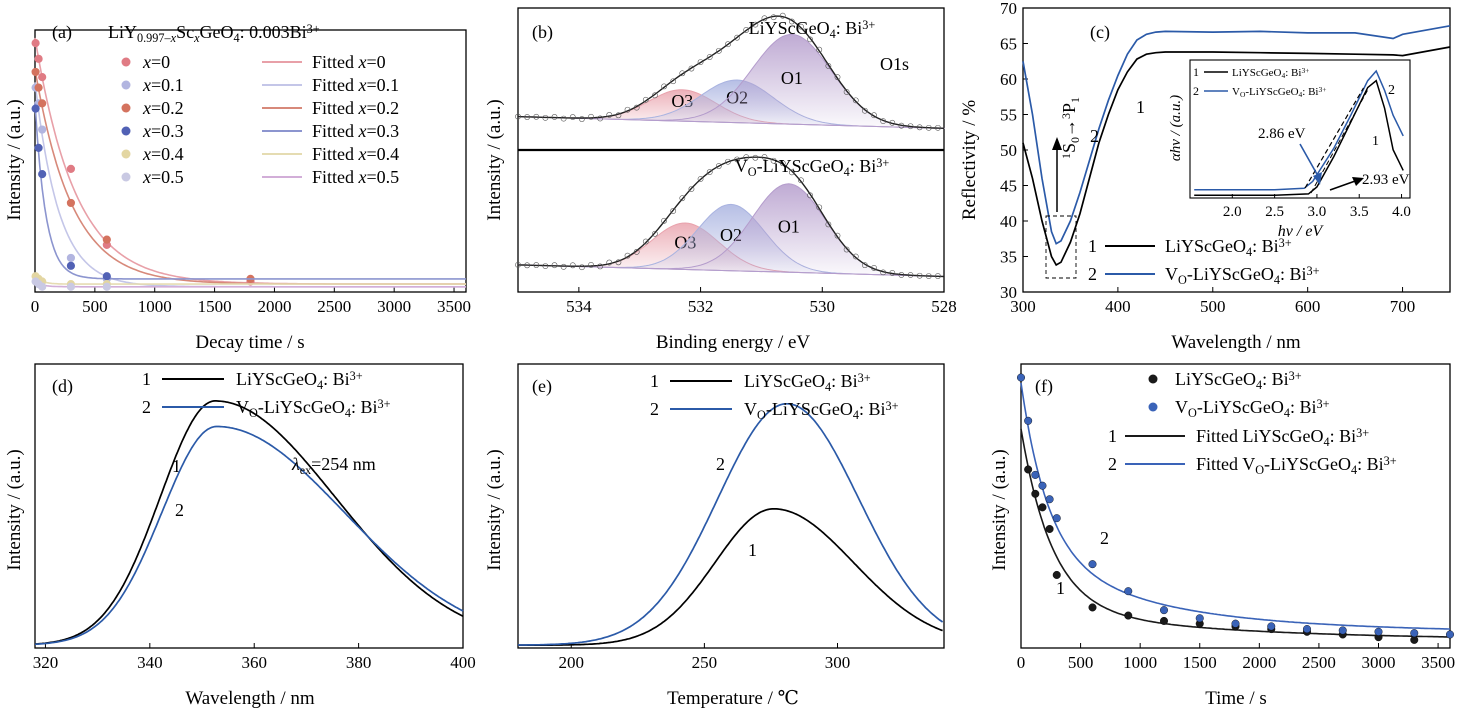 The width and height of the screenshot is (1465, 712). Describe the element at coordinates (720, 464) in the screenshot. I see `curve-number-label: 2` at that location.